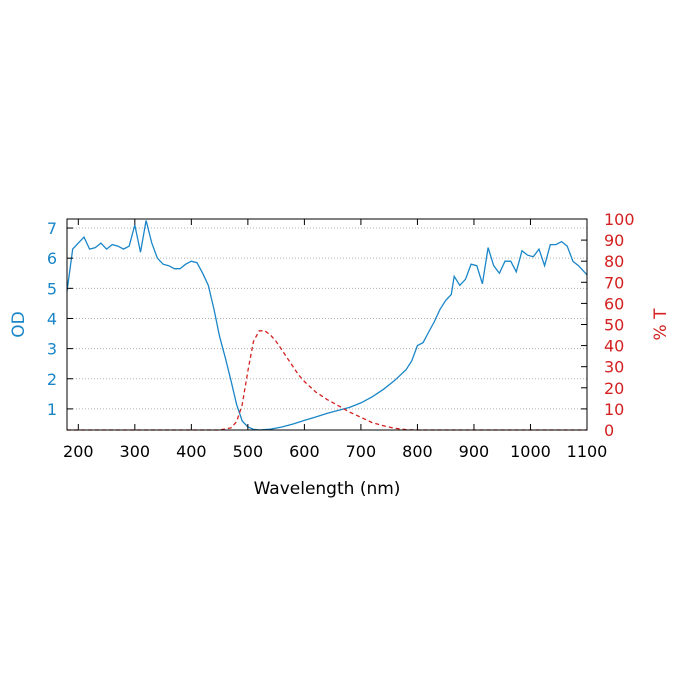 The image size is (700, 700). I want to click on x-tick-label: 1000, so click(530, 451).